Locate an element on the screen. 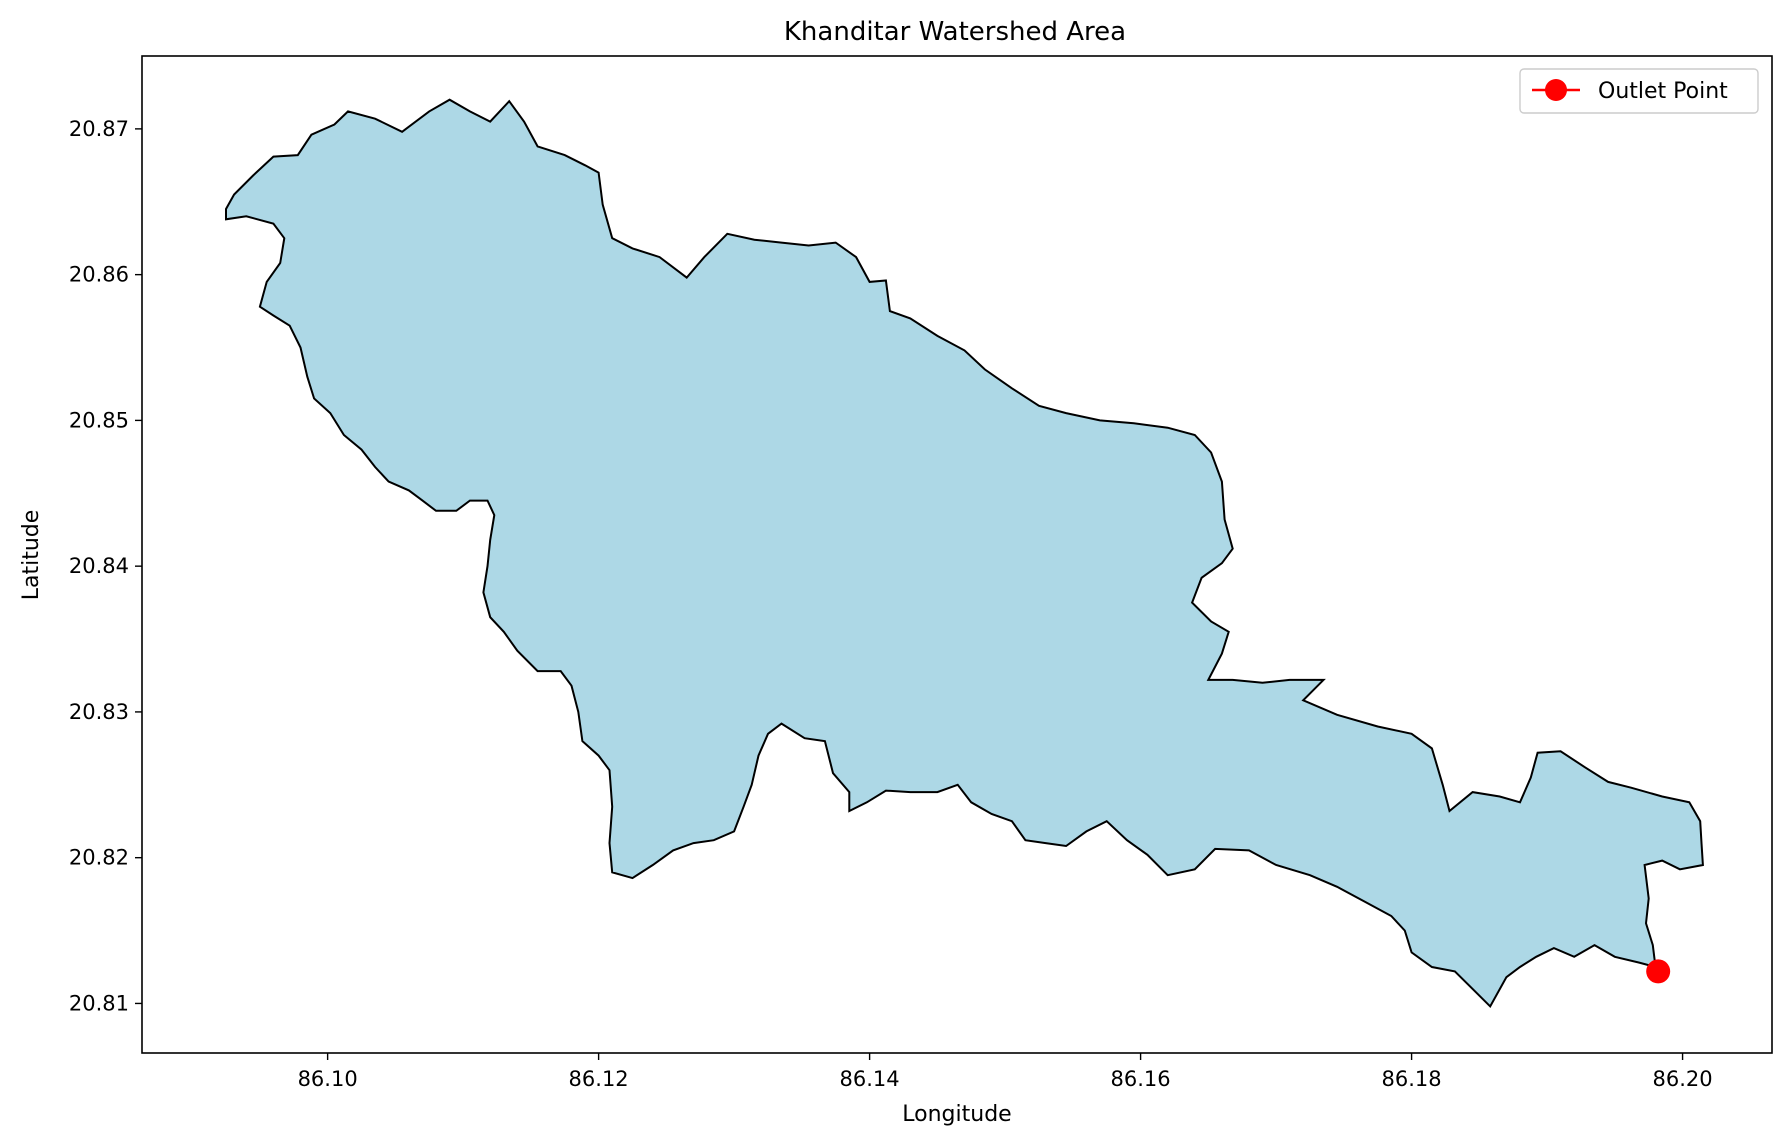 The height and width of the screenshot is (1141, 1781). chart-title: Khanditar Watershed Area is located at coordinates (955, 32).